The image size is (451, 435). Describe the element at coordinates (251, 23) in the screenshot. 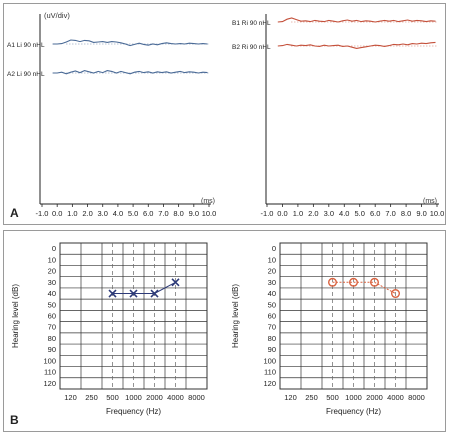

I see `trace-label: B1 Ri 90 nHL` at that location.